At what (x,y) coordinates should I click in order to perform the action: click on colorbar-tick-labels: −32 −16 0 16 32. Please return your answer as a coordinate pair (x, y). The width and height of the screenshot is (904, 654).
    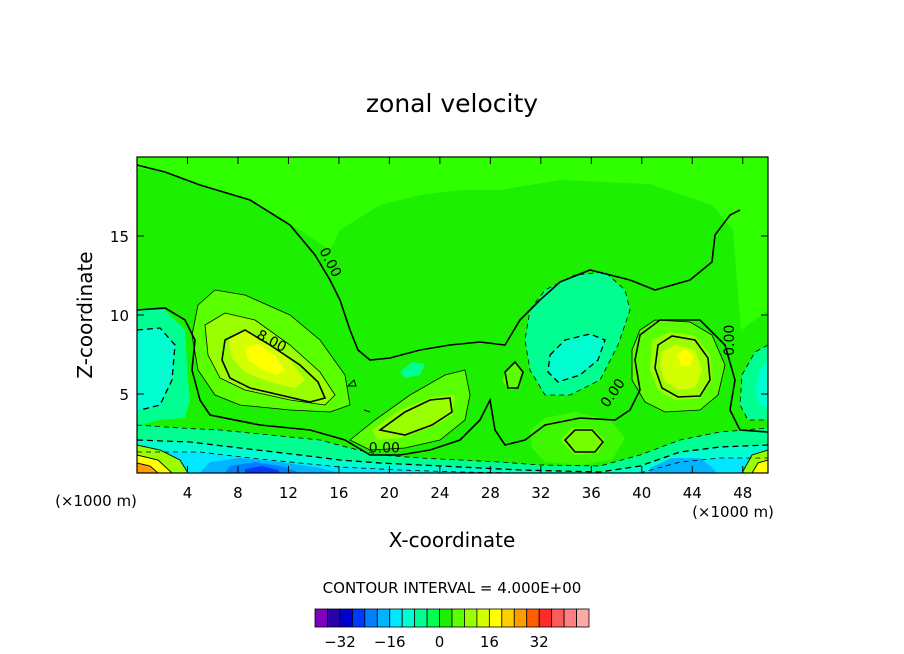
    Looking at the image, I should click on (436, 642).